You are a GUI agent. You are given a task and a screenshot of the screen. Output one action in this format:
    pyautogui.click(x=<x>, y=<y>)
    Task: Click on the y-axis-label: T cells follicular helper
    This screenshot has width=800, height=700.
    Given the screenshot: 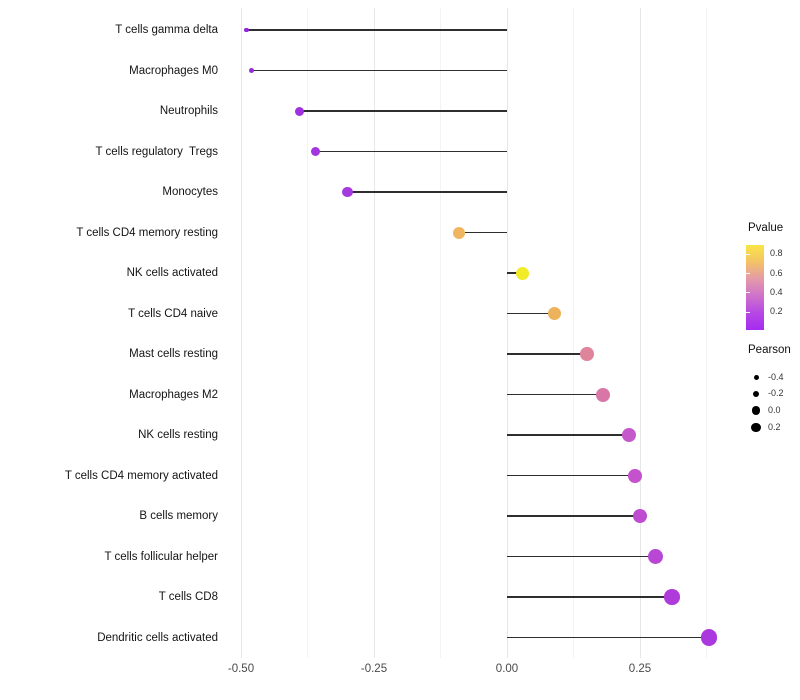 What is the action you would take?
    pyautogui.click(x=161, y=556)
    